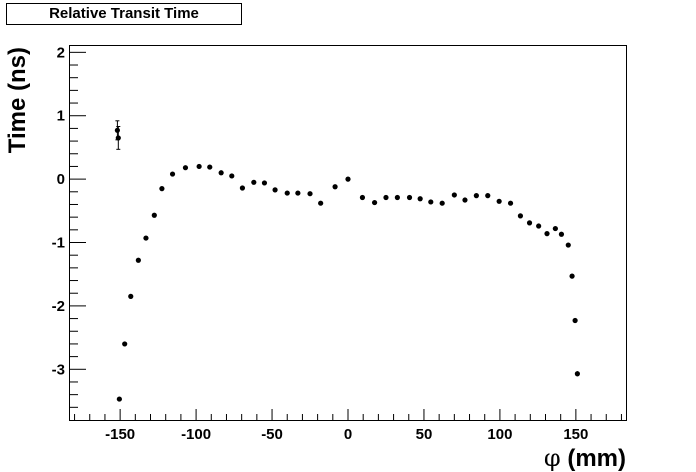  I want to click on y-tick-label: 0, so click(61, 179).